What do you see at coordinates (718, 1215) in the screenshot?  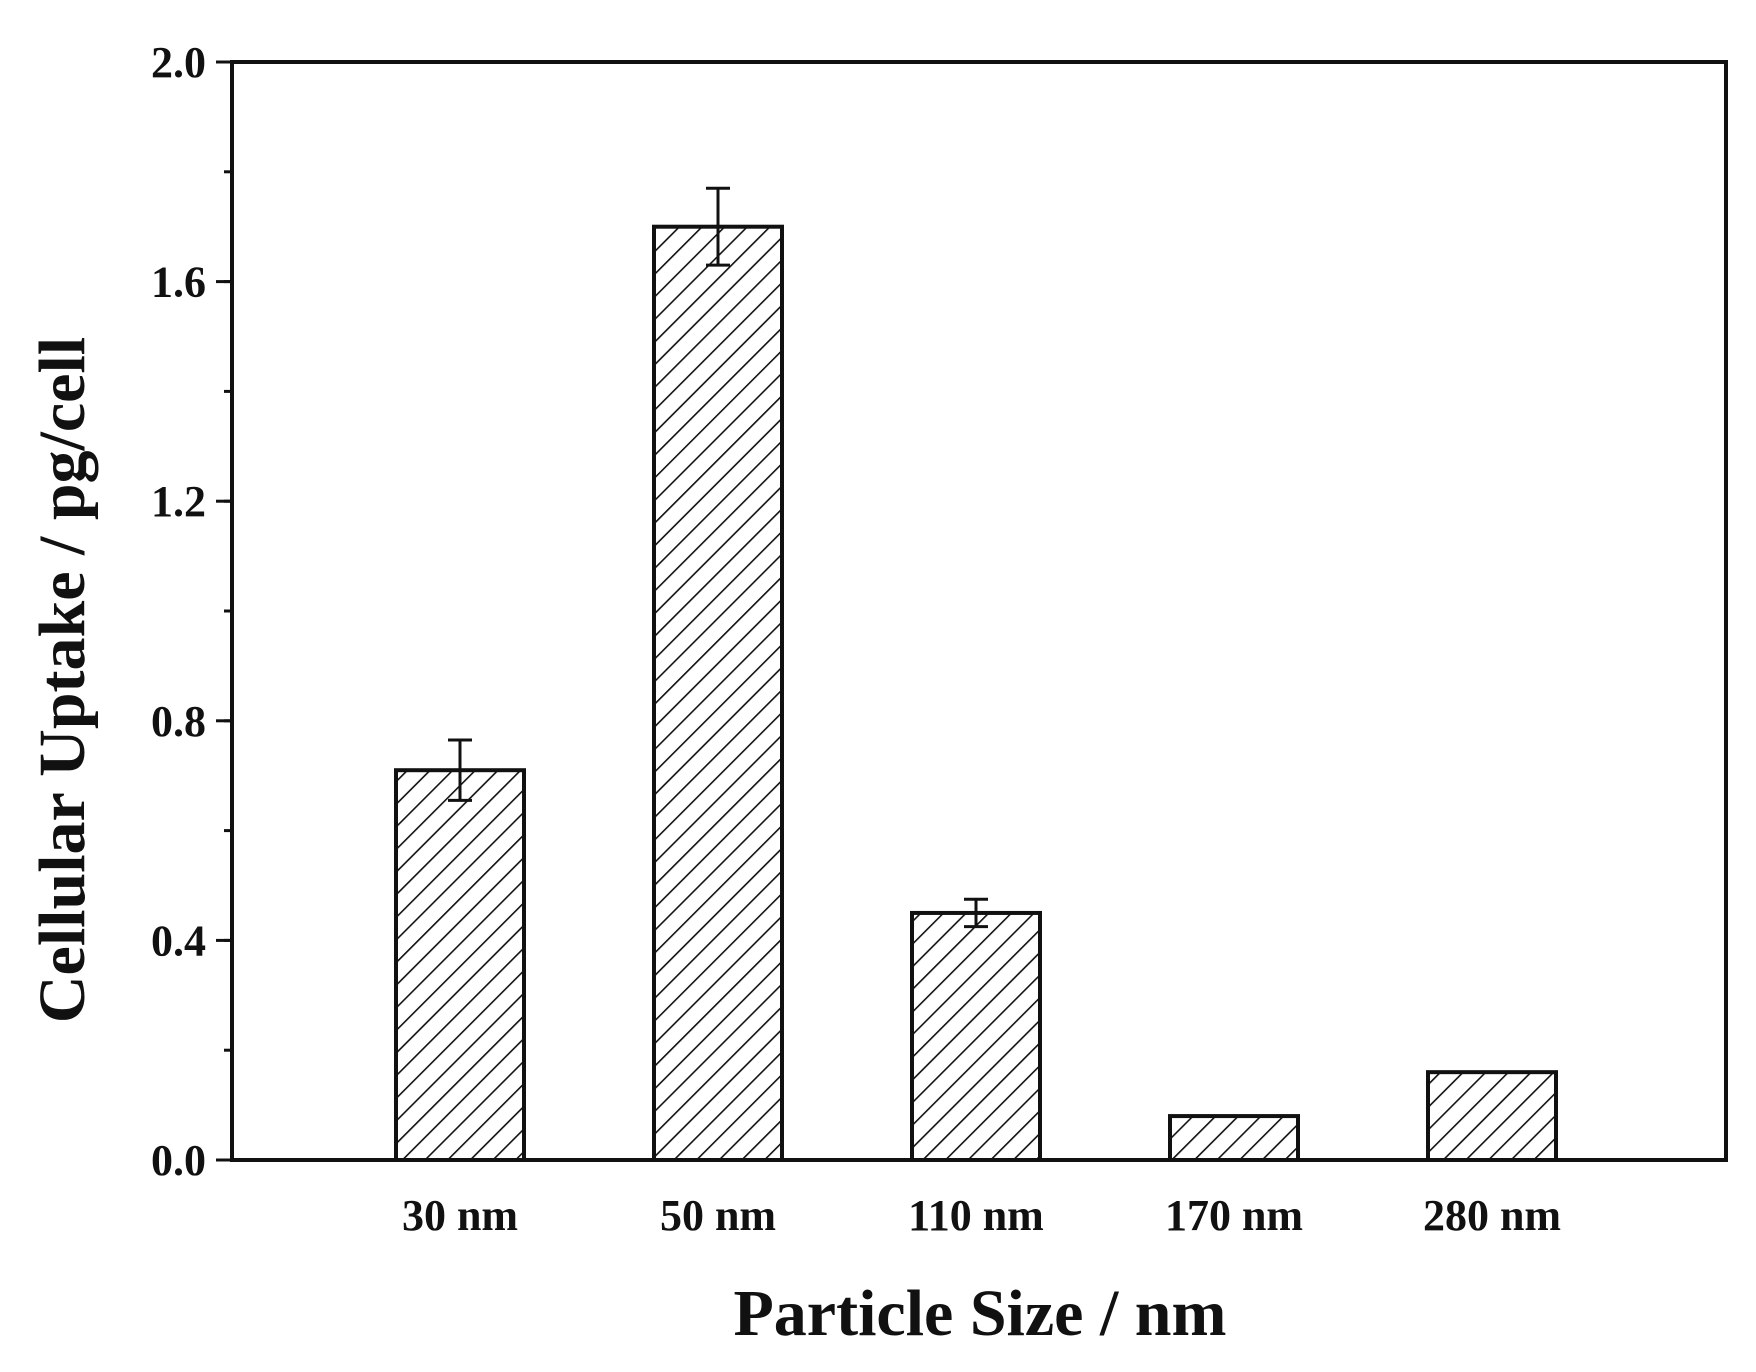 I see `x-tick-label: 50 nm` at bounding box center [718, 1215].